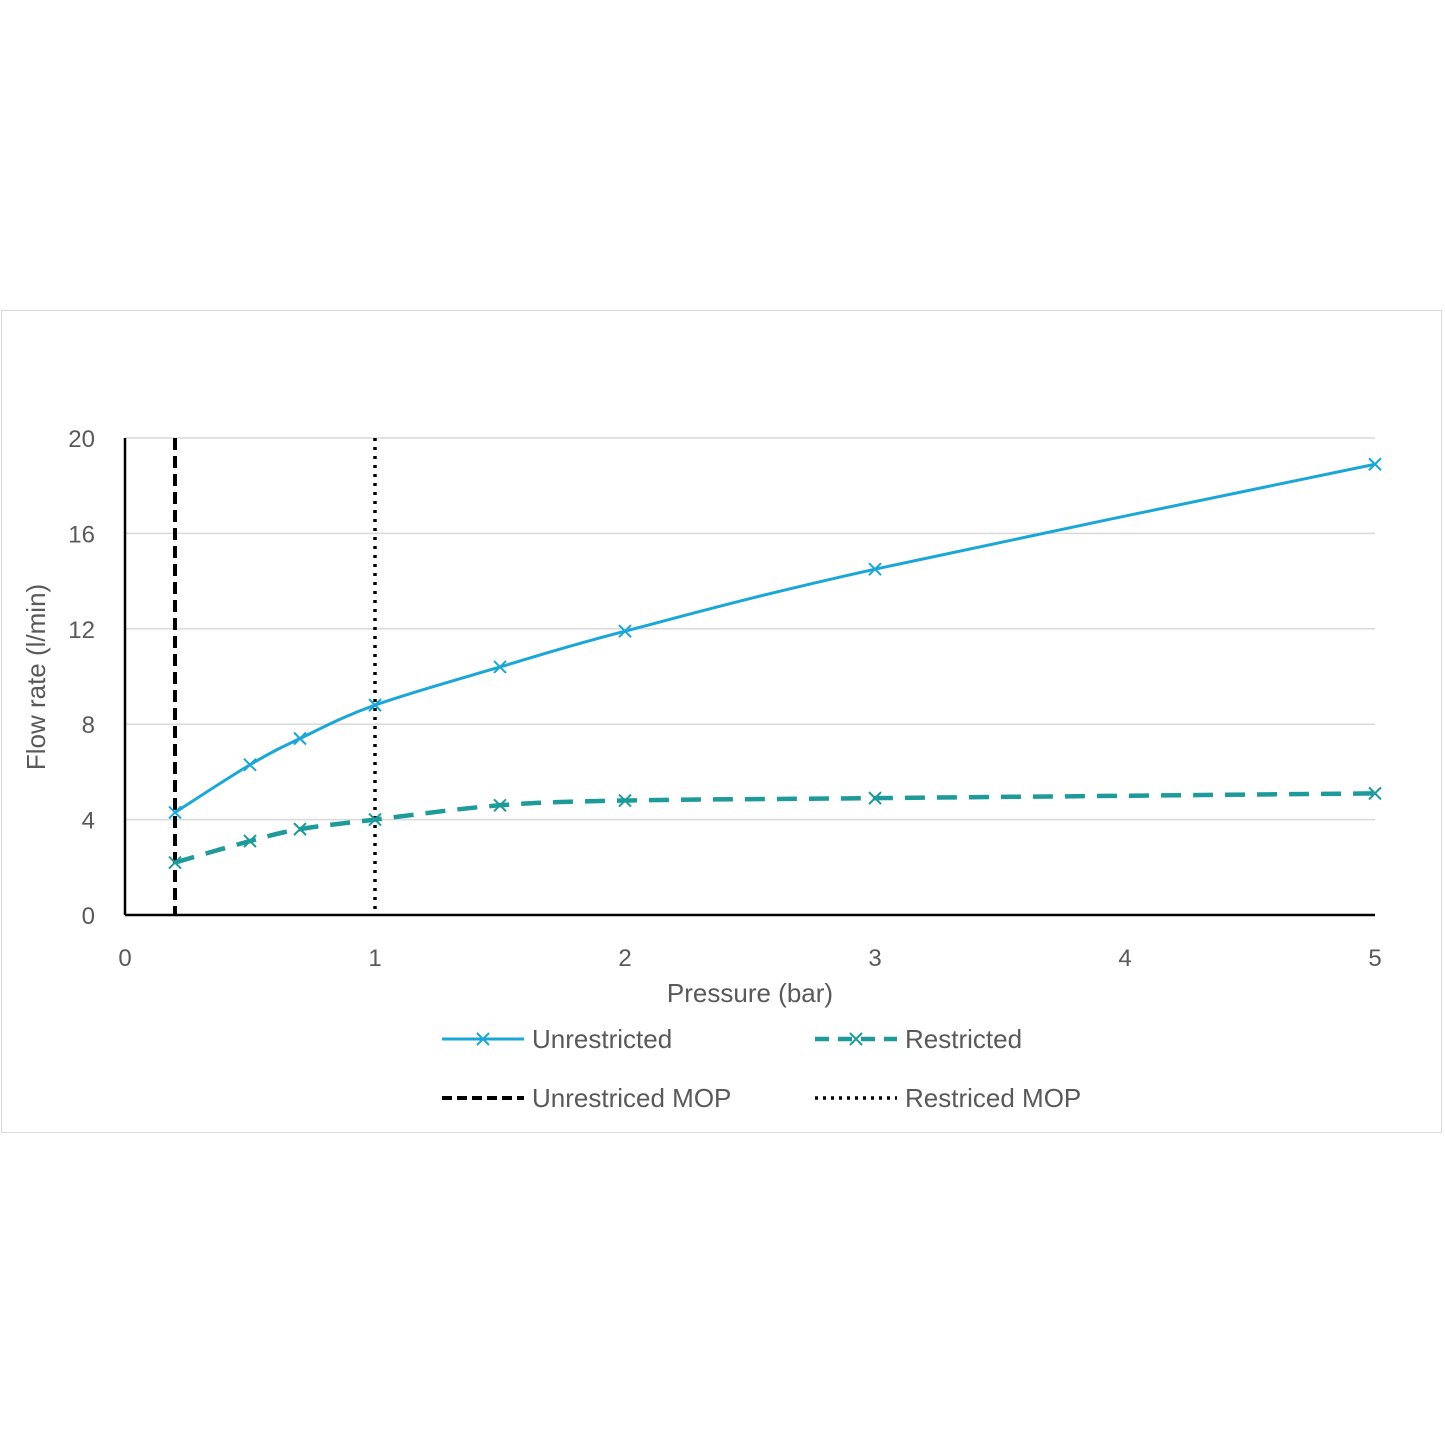 This screenshot has height=1445, width=1445. Describe the element at coordinates (1124, 958) in the screenshot. I see `x-tick-label: 4` at that location.